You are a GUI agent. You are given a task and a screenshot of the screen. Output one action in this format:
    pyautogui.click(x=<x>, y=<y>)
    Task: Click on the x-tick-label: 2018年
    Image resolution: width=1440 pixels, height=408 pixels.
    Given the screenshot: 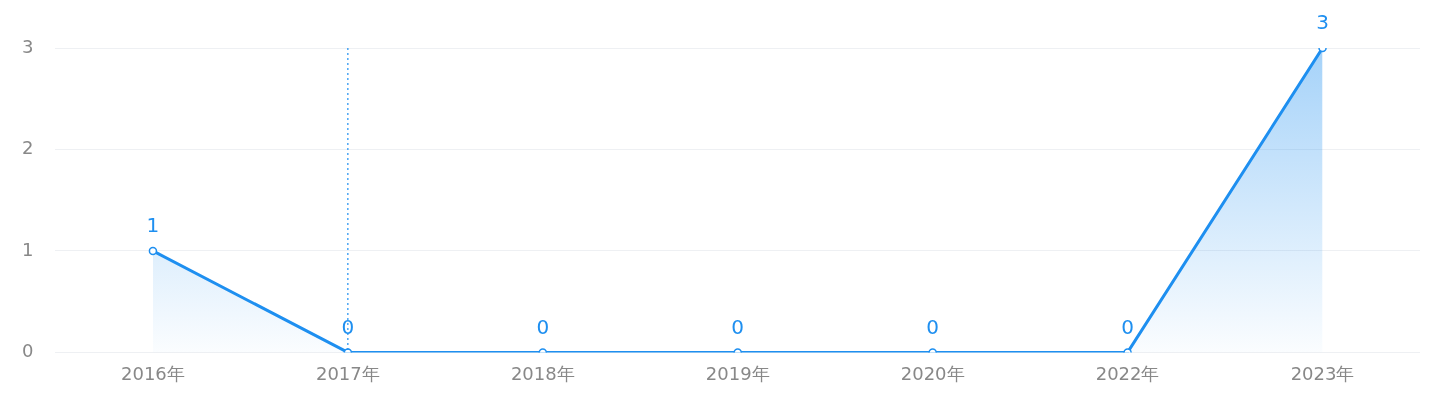 What is the action you would take?
    pyautogui.click(x=542, y=373)
    